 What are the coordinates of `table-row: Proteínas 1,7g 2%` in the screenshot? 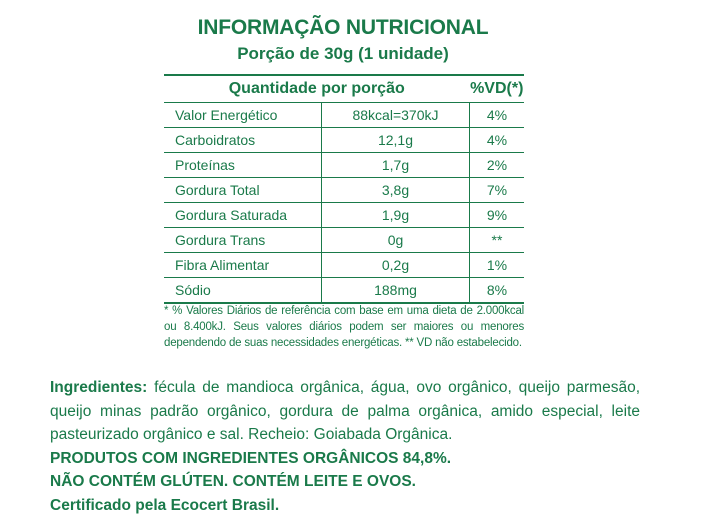 It's located at (344, 165).